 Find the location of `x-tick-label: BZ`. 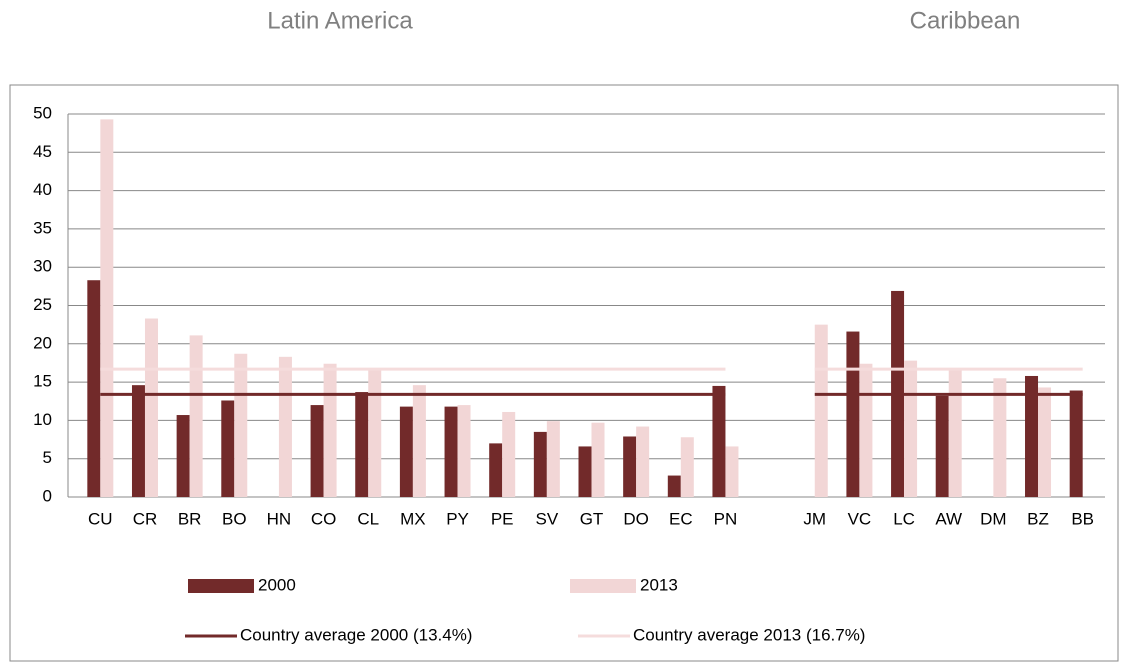

x-tick-label: BZ is located at coordinates (1038, 518).